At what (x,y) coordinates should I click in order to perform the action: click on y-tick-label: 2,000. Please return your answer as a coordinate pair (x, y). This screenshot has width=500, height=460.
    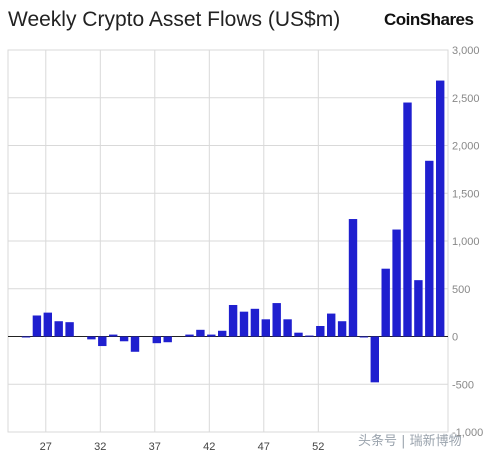
    Looking at the image, I should click on (466, 147).